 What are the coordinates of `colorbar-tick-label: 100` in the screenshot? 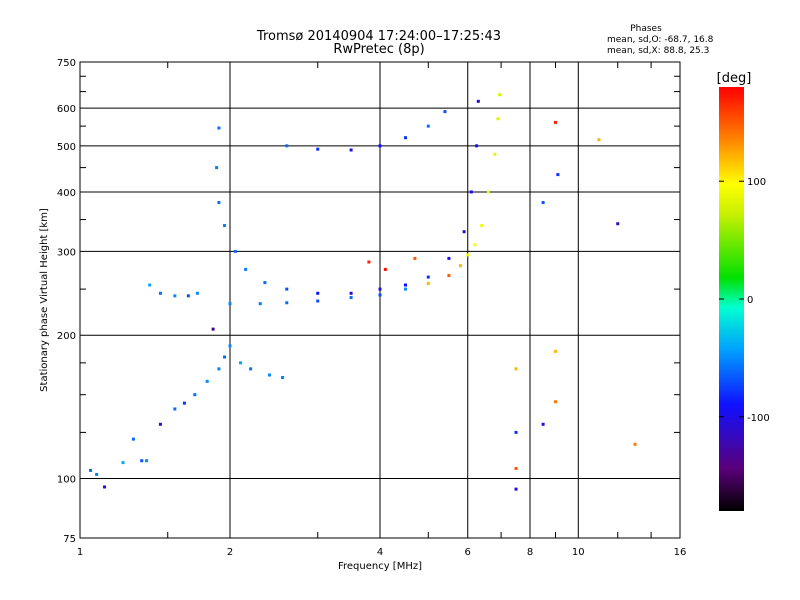 It's located at (756, 182).